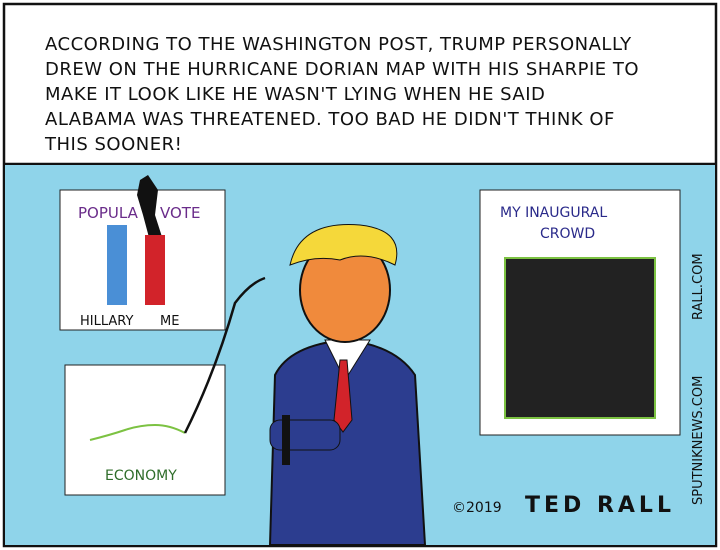 This screenshot has height=550, width=720. I want to click on bar-hillary, so click(117, 265).